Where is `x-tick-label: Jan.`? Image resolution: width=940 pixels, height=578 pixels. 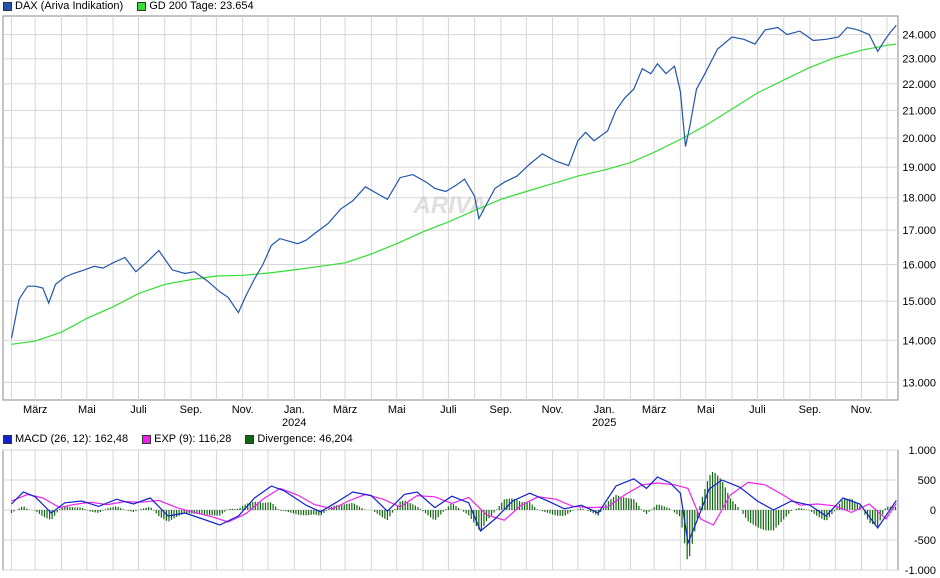 x-tick-label: Jan. is located at coordinates (294, 410).